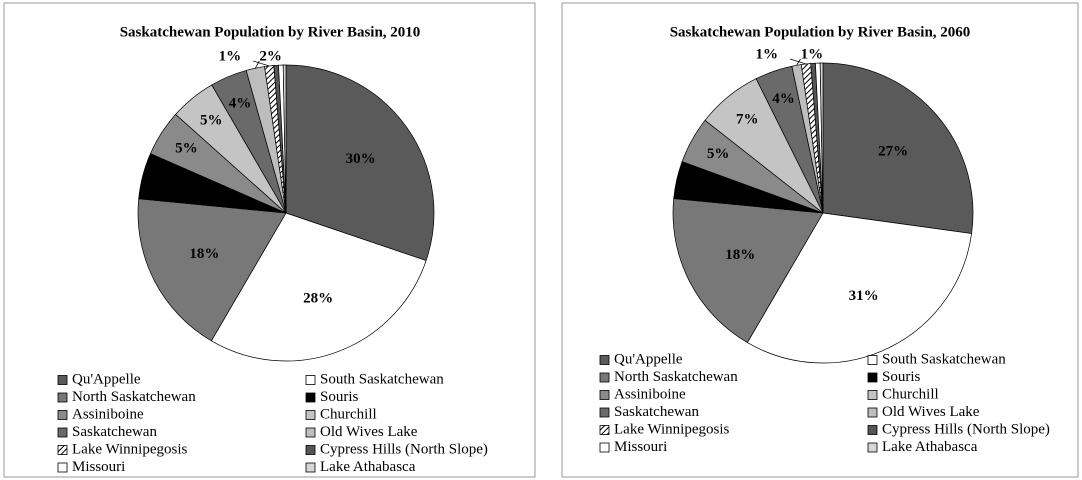  Describe the element at coordinates (864, 296) in the screenshot. I see `data-label: 31%` at that location.